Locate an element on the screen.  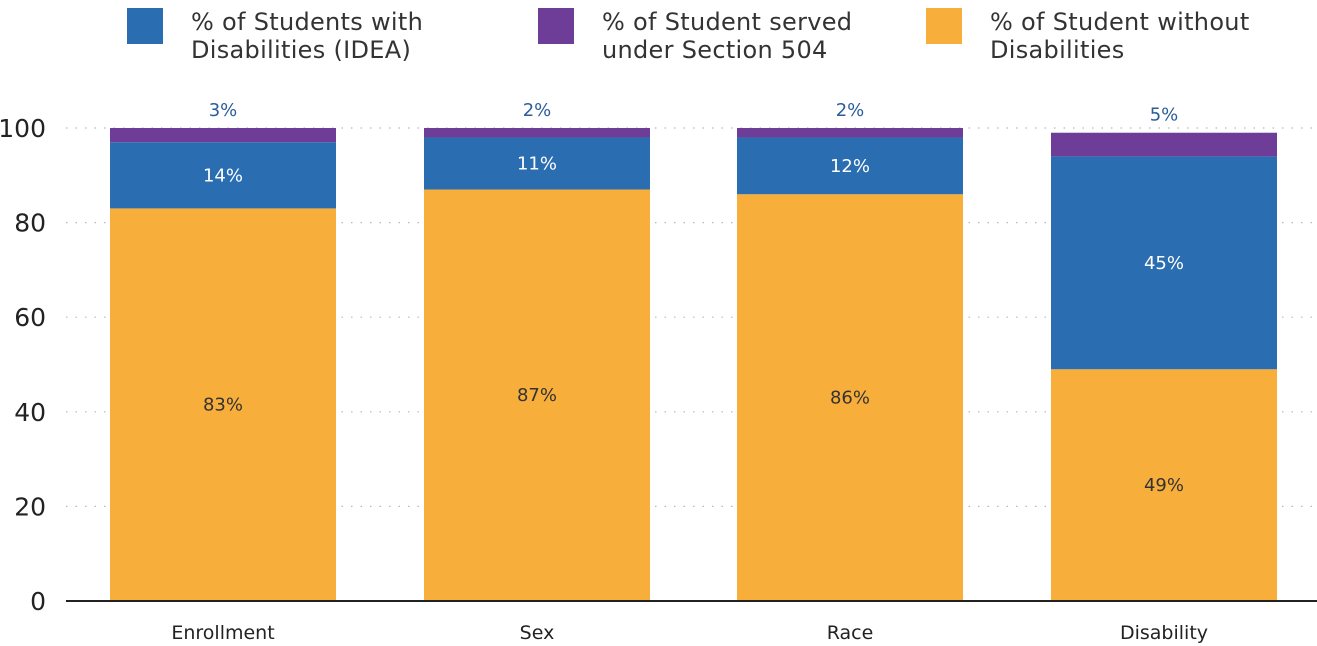
legend-item-504: % of Student served under Section 504 is located at coordinates (720, 36).